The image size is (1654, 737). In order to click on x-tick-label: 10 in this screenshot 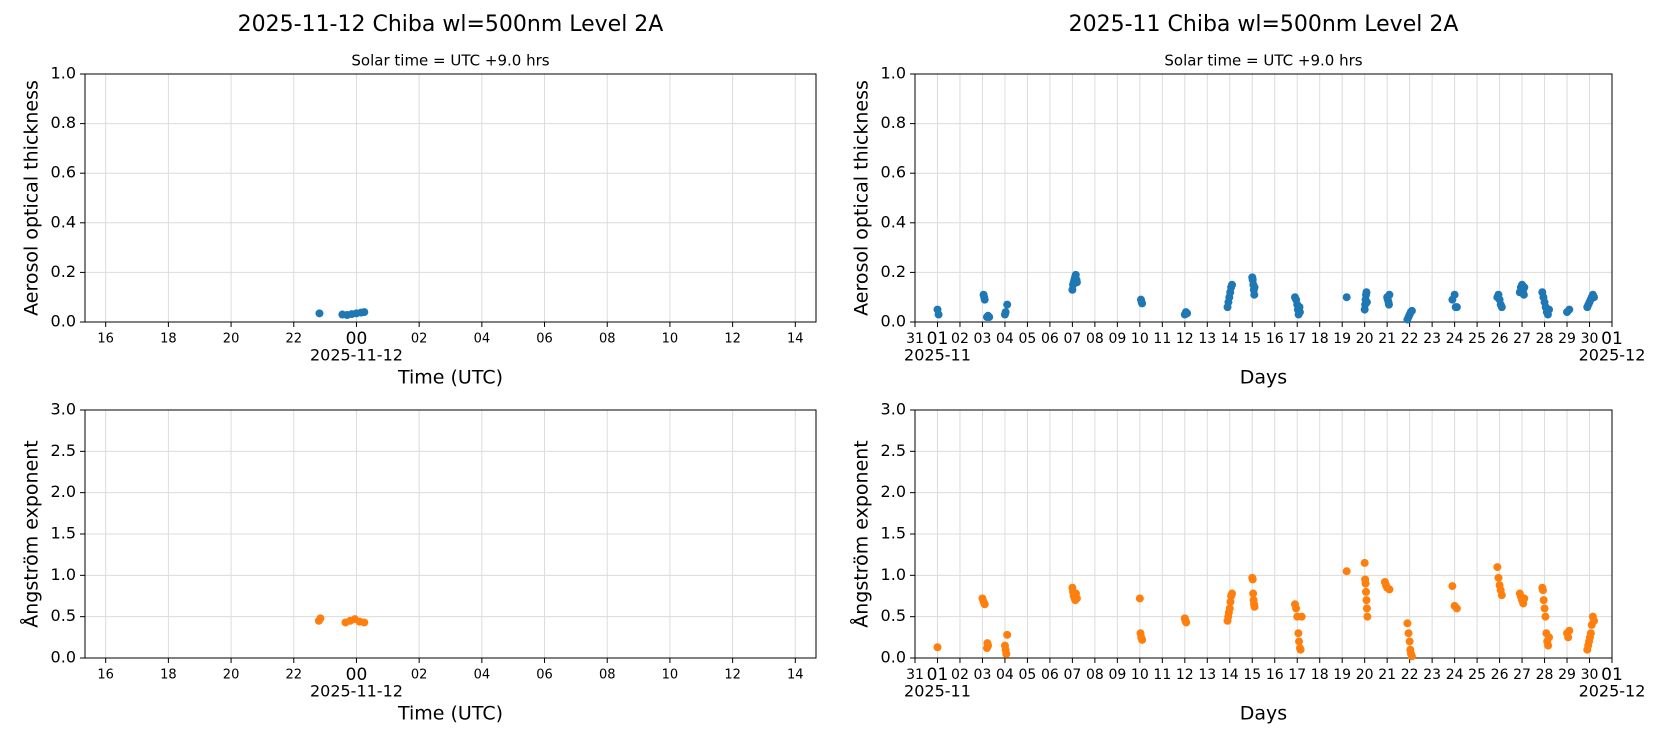, I will do `click(670, 339)`.